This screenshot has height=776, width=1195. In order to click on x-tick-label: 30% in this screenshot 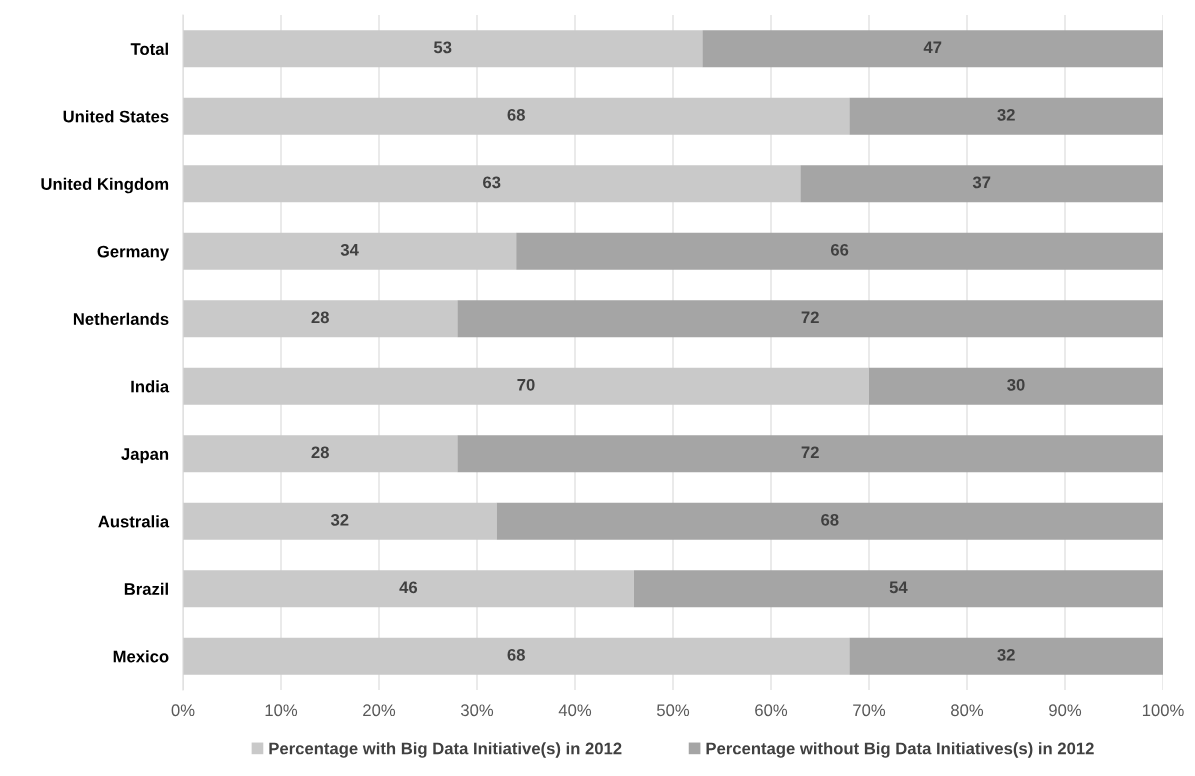, I will do `click(477, 710)`.